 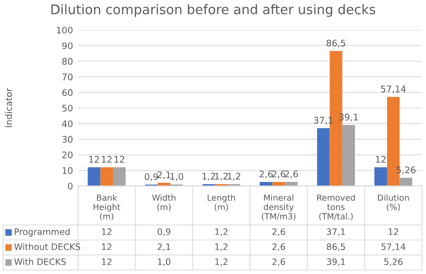 I want to click on y-axis-title: Indicator, so click(x=8, y=108).